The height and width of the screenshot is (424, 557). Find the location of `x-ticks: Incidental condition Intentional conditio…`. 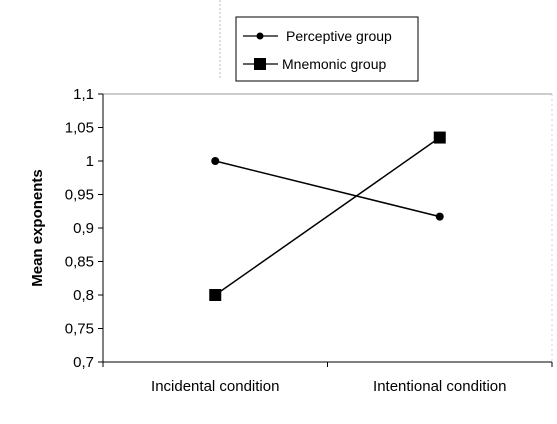

x-ticks: Incidental condition Intentional conditio… is located at coordinates (327, 378).